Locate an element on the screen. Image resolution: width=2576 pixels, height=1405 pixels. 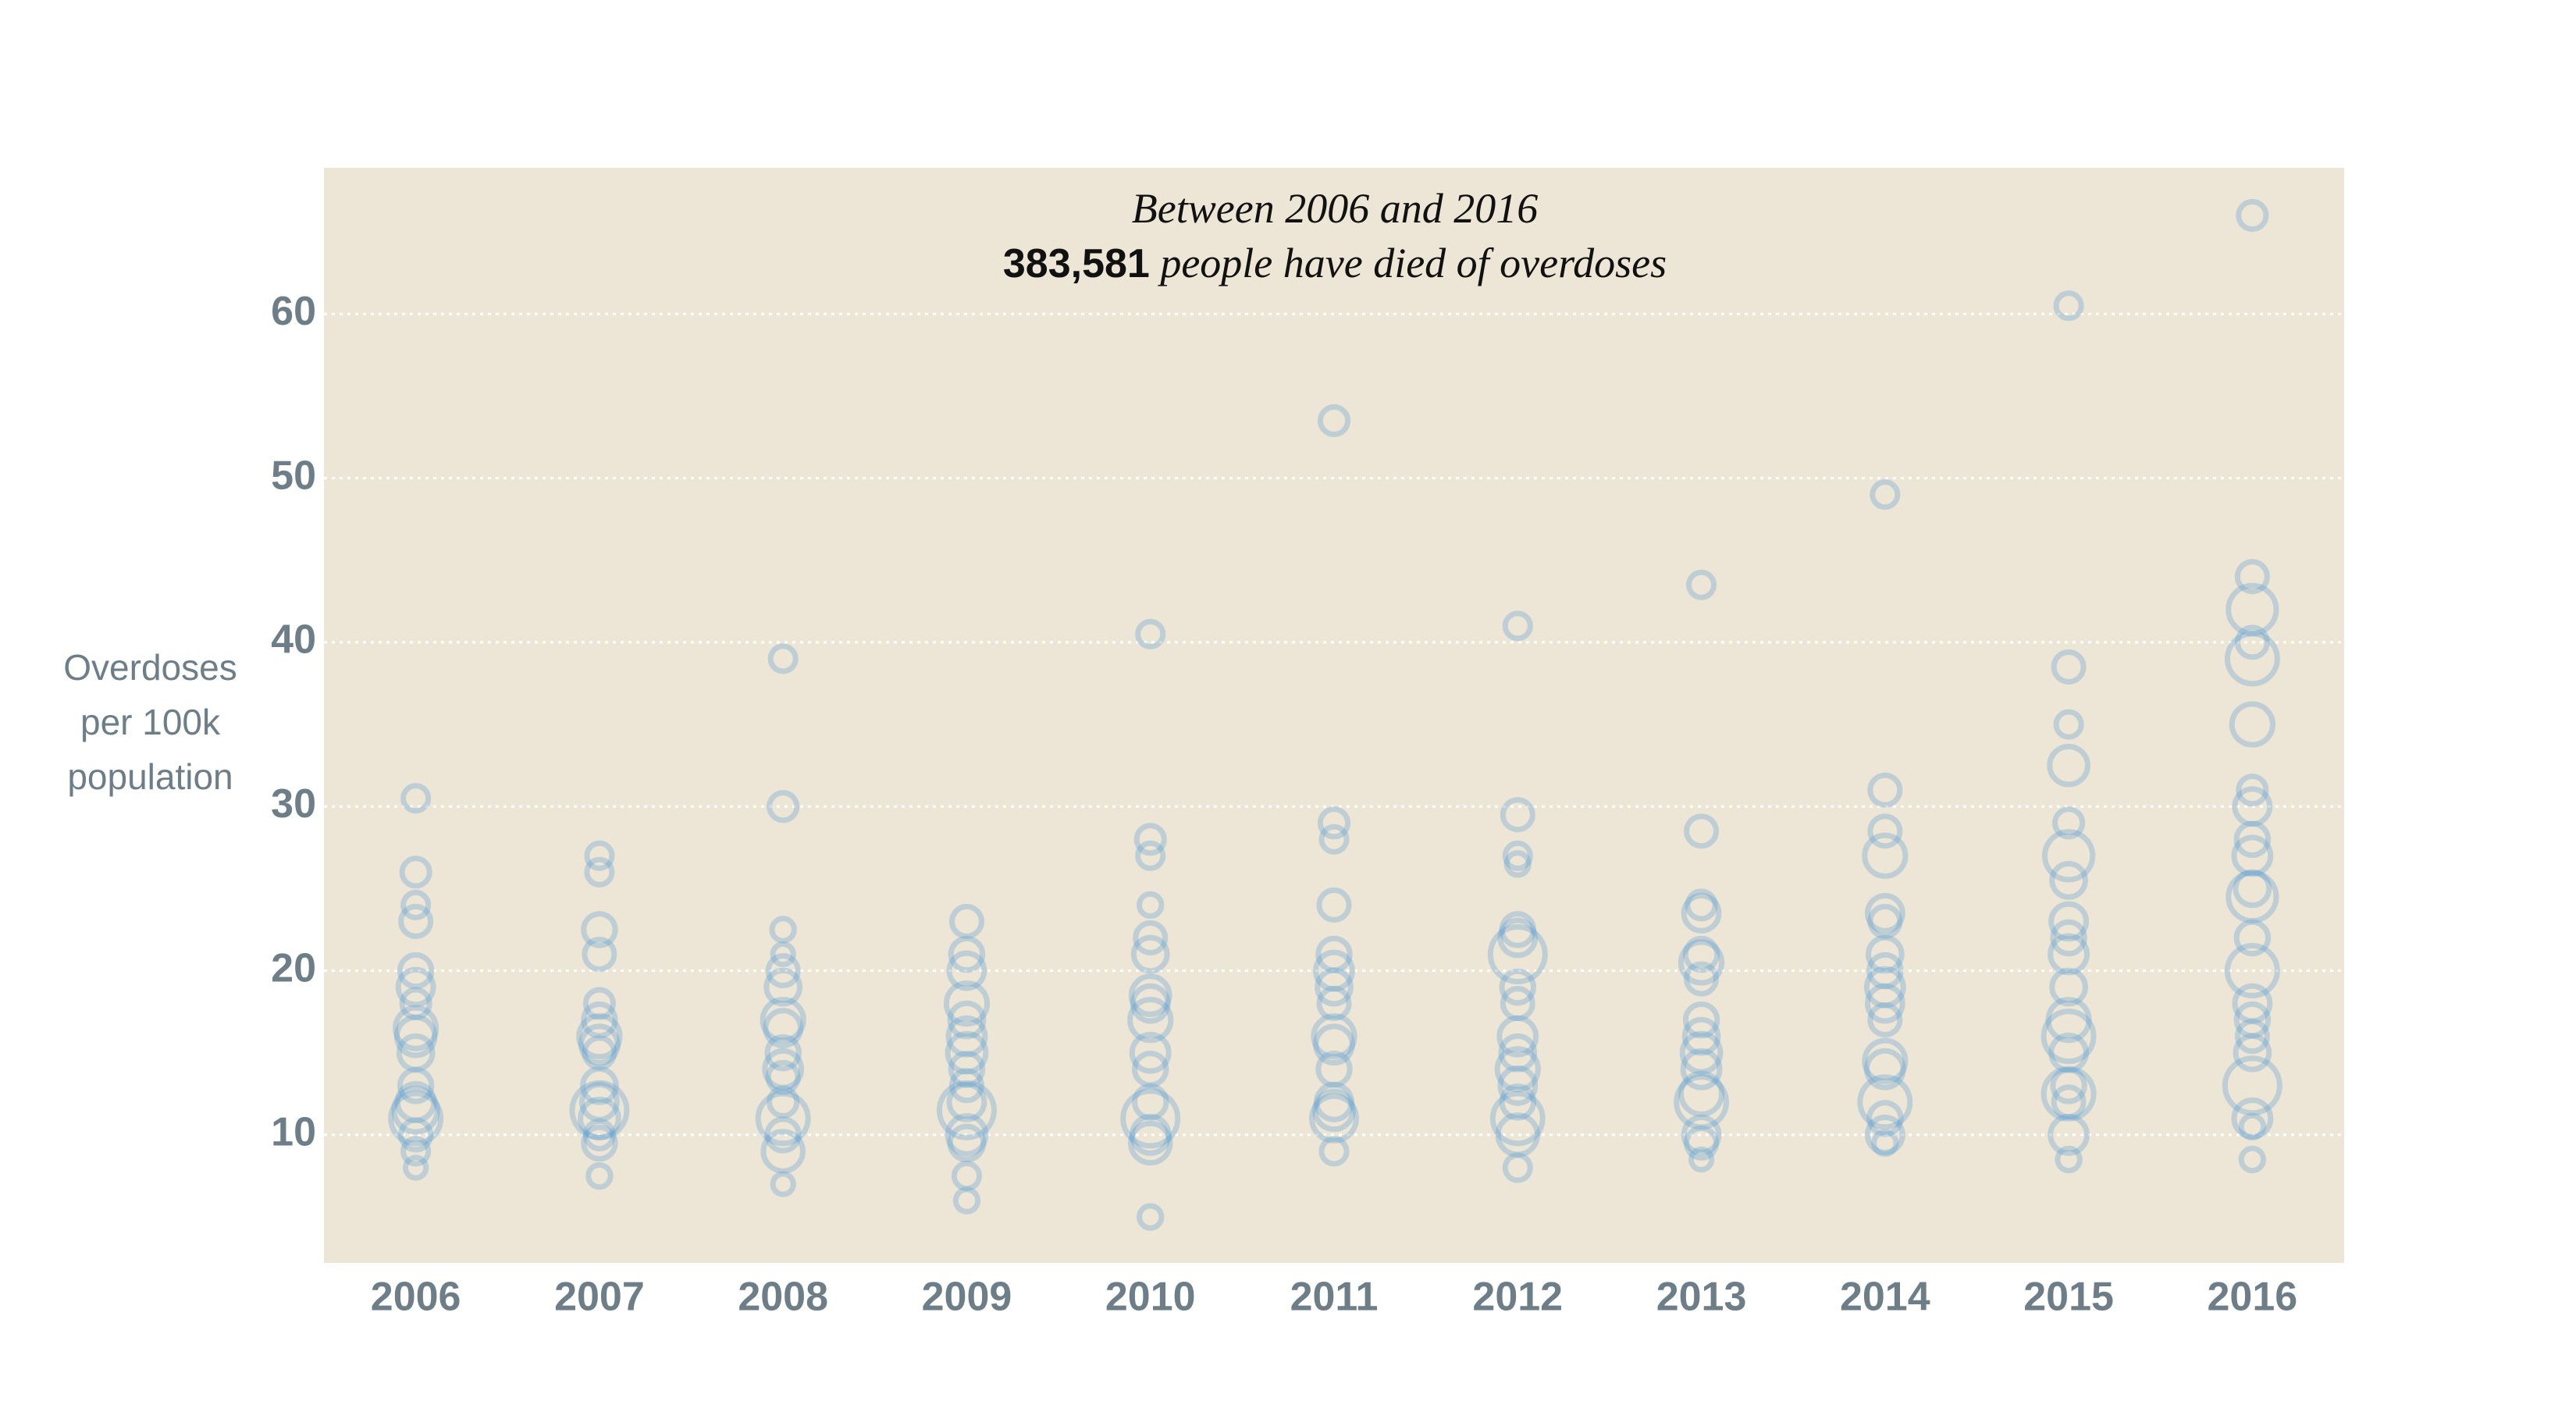
y-axis-label: Overdoses per 100k population is located at coordinates (150, 722).